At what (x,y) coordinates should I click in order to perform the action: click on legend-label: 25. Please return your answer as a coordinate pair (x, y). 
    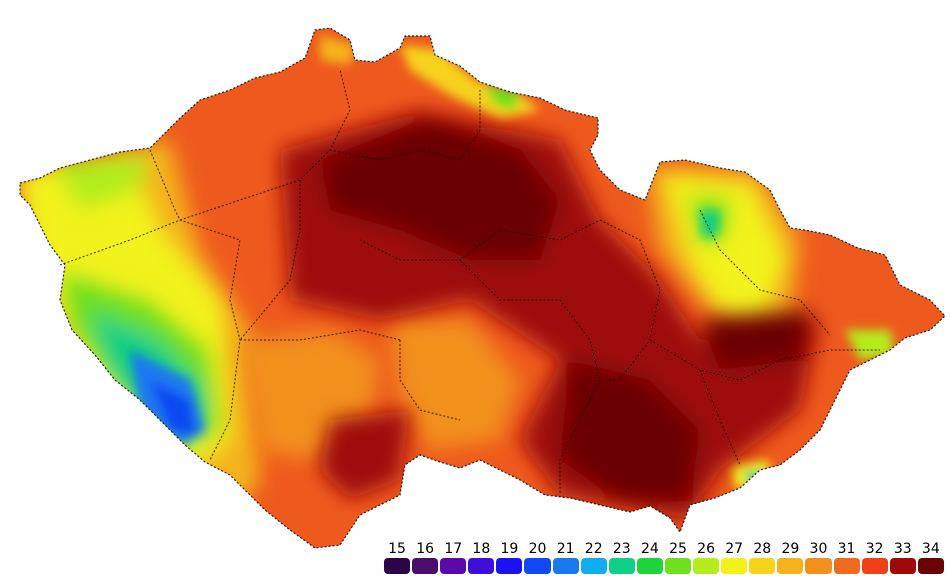
    Looking at the image, I should click on (678, 549).